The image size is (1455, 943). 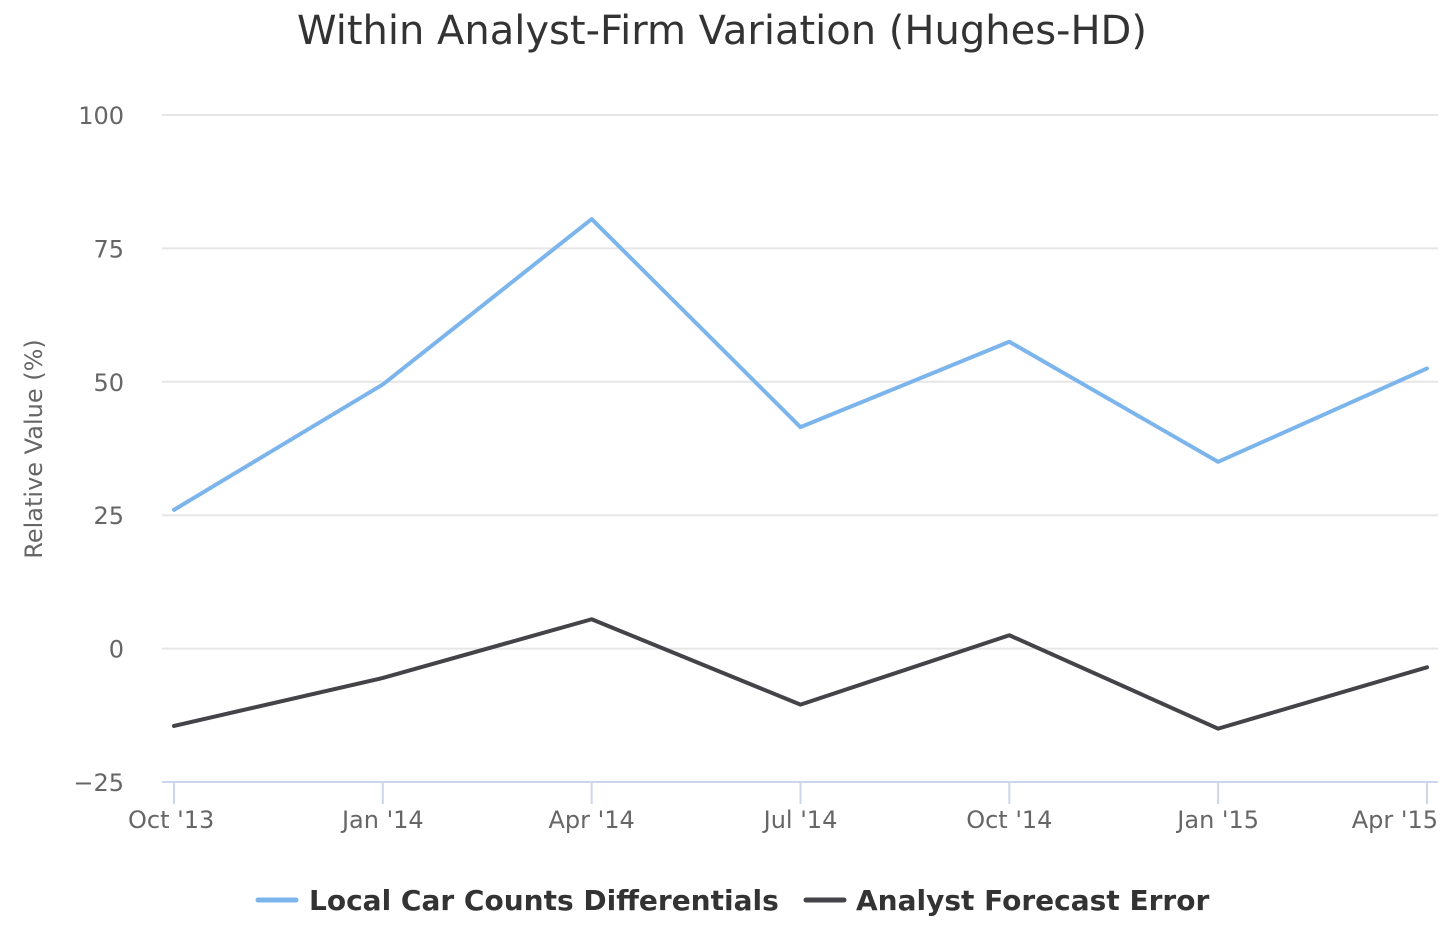 I want to click on x-tick-label: Jan '15, so click(x=1217, y=820).